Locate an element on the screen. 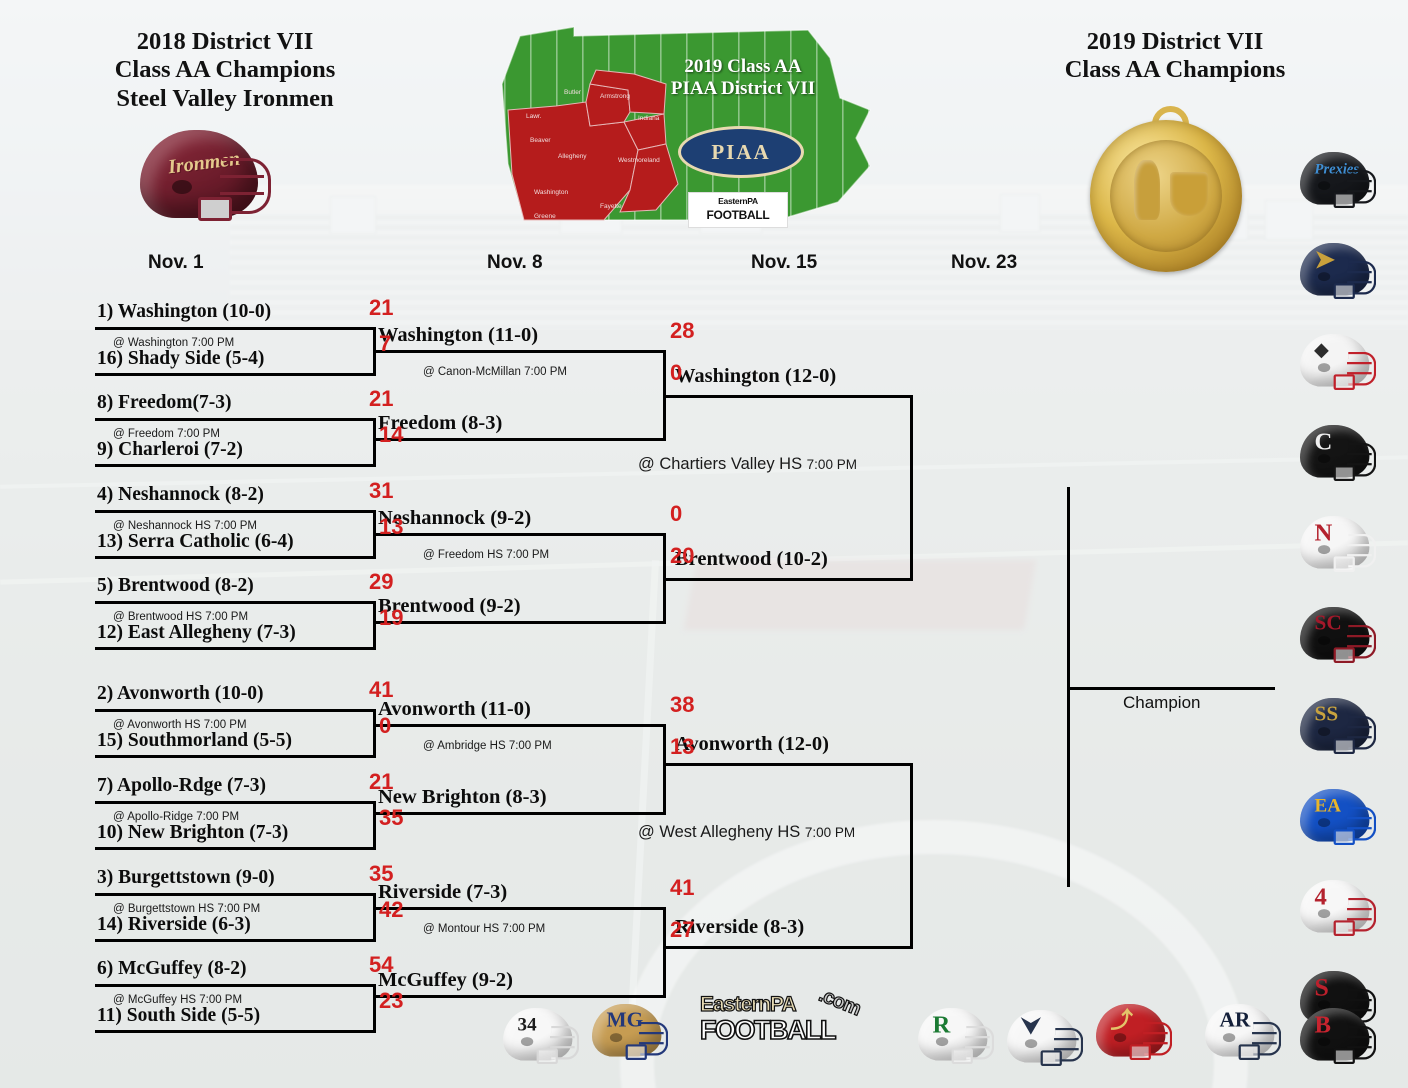 The width and height of the screenshot is (1408, 1088). helmet-thirty-four-logo: 34 is located at coordinates (527, 1024).